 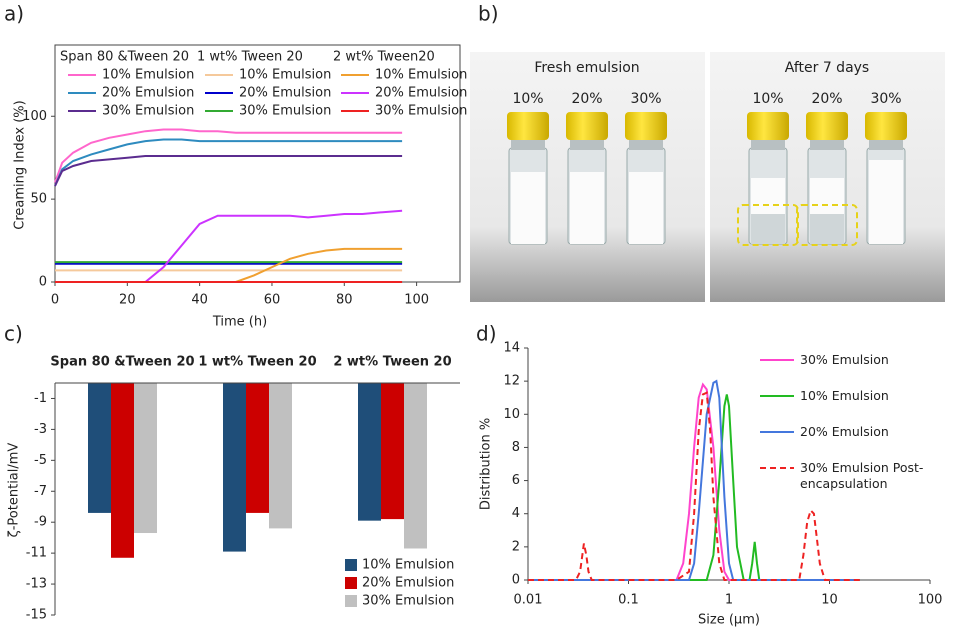 What do you see at coordinates (628, 600) in the screenshot?
I see `x-tick-label: 0.1` at bounding box center [628, 600].